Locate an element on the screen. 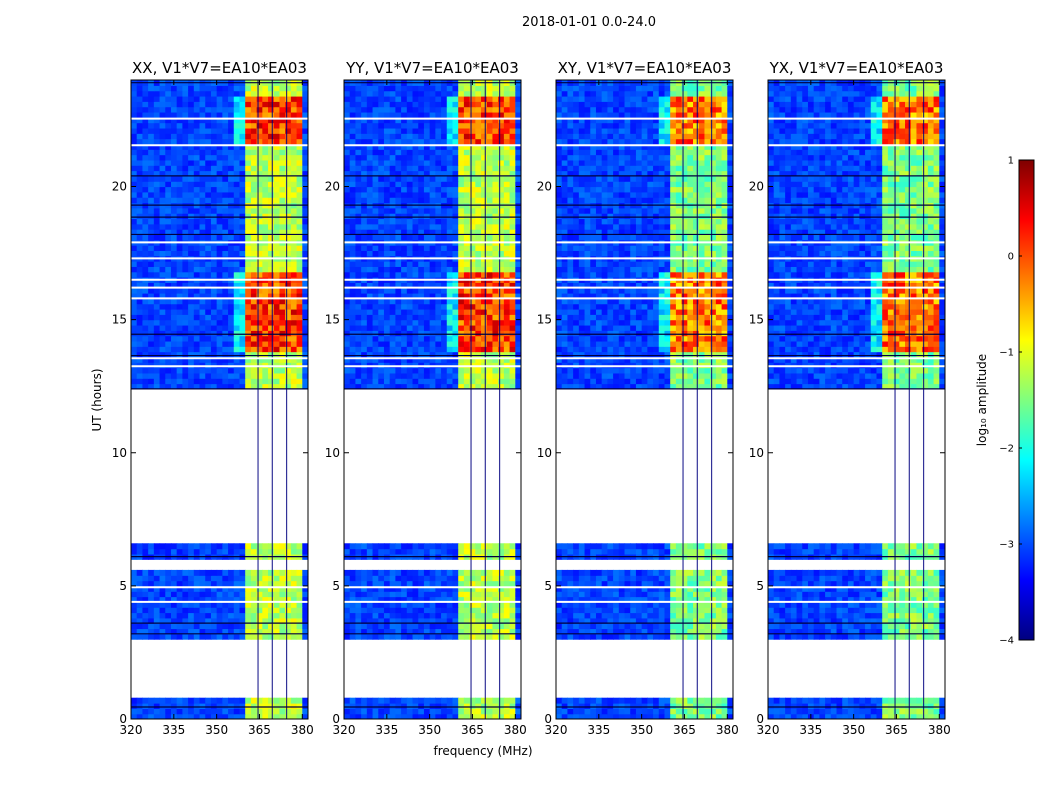 The height and width of the screenshot is (800, 1050). panel-1-xtick-4: 380 is located at coordinates (515, 730).